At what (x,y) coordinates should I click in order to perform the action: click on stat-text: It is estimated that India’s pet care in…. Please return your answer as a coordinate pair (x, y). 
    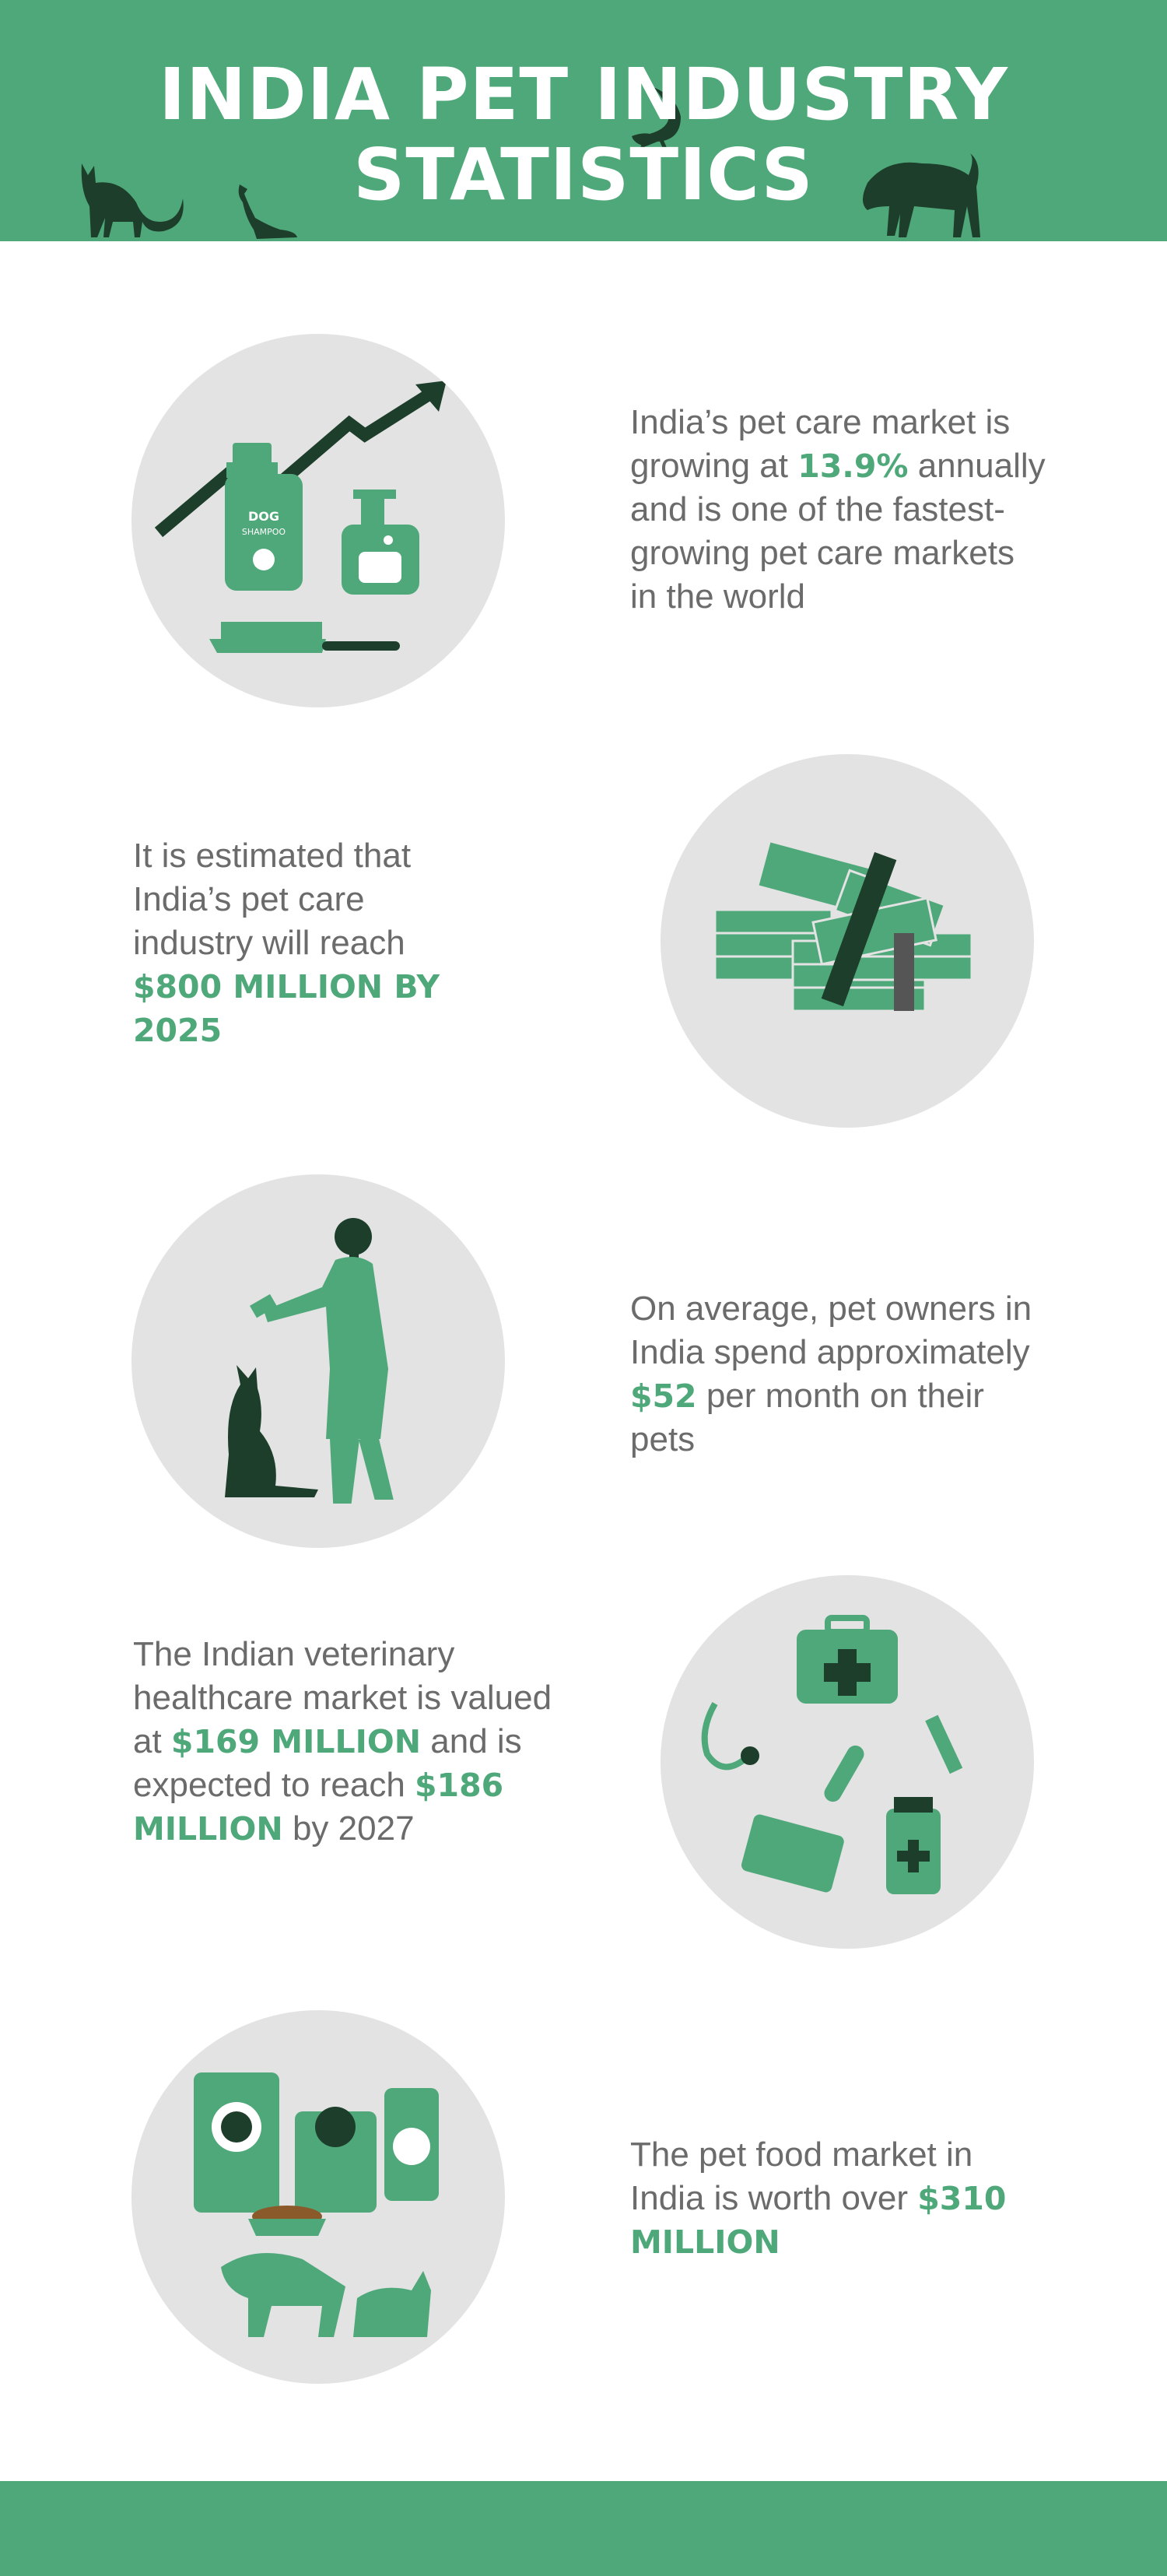
    Looking at the image, I should click on (273, 900).